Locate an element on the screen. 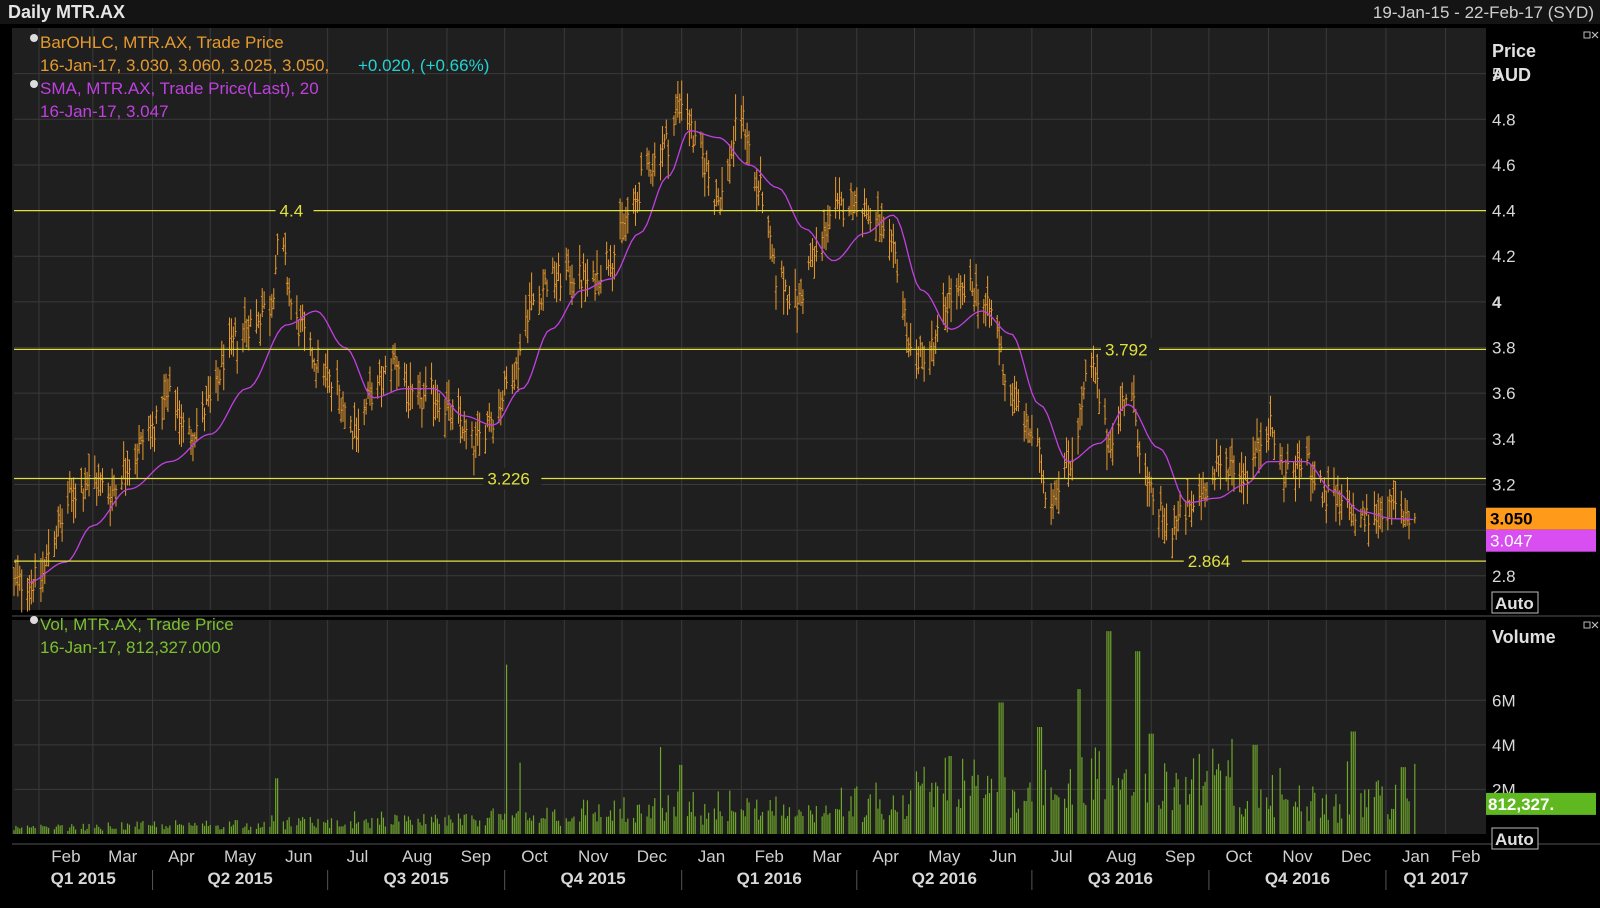 The height and width of the screenshot is (908, 1600). volume-legend-marker is located at coordinates (34, 620).